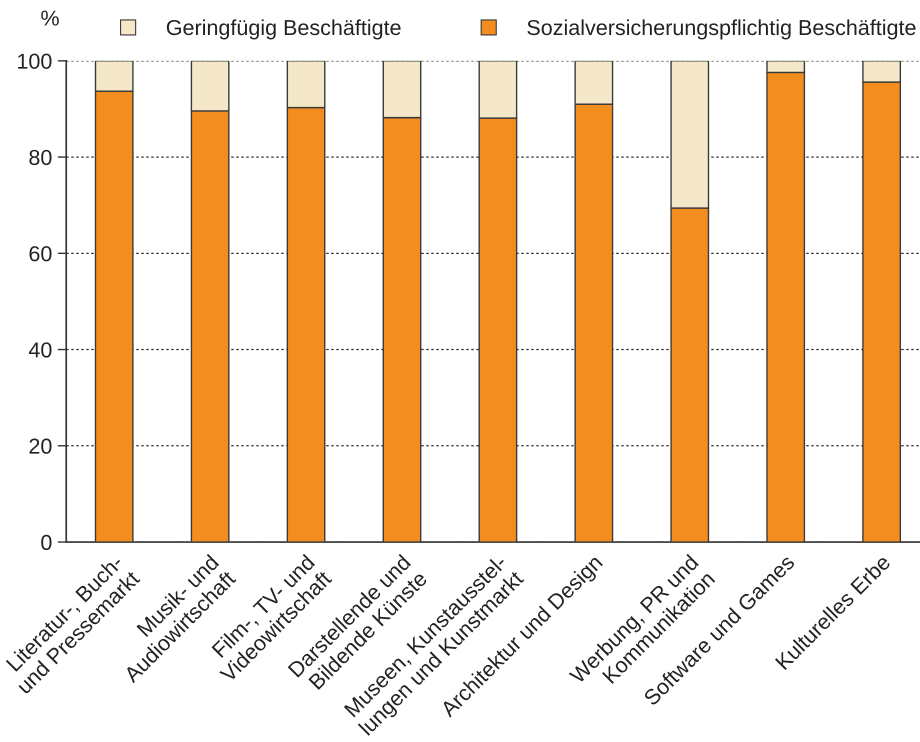 Image resolution: width=920 pixels, height=742 pixels. Describe the element at coordinates (41, 254) in the screenshot. I see `y-tick-label: 60` at that location.